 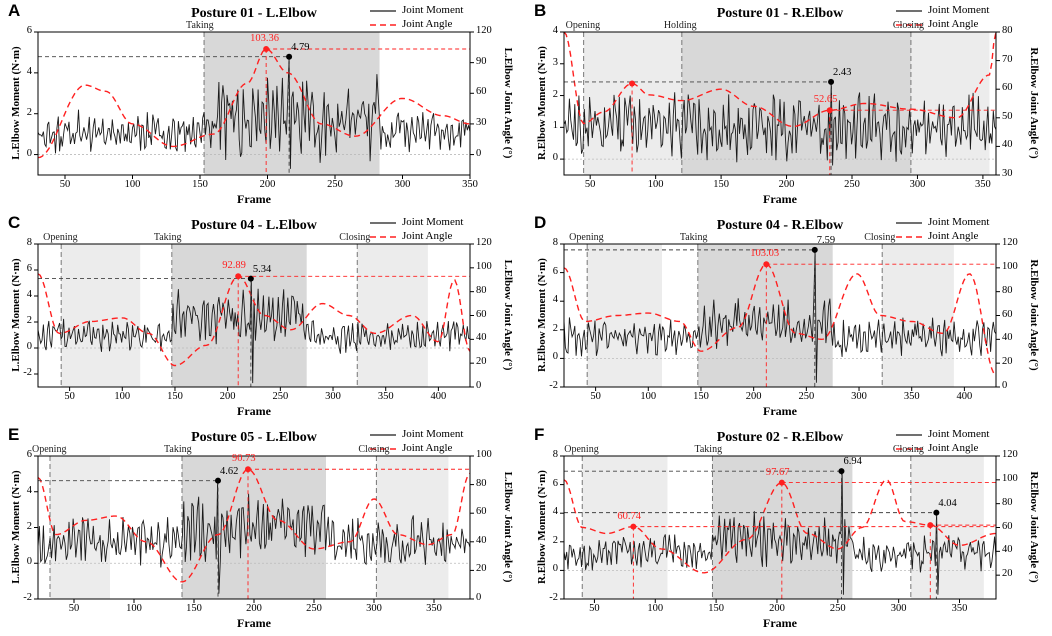 I want to click on y-right-tick-label: 50, so click(x=1007, y=116).